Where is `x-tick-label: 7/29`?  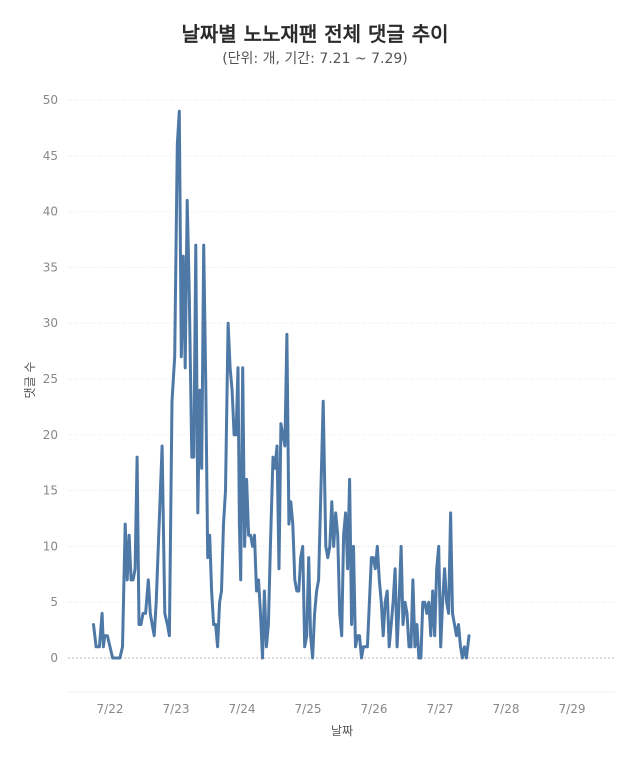
x-tick-label: 7/29 is located at coordinates (572, 709).